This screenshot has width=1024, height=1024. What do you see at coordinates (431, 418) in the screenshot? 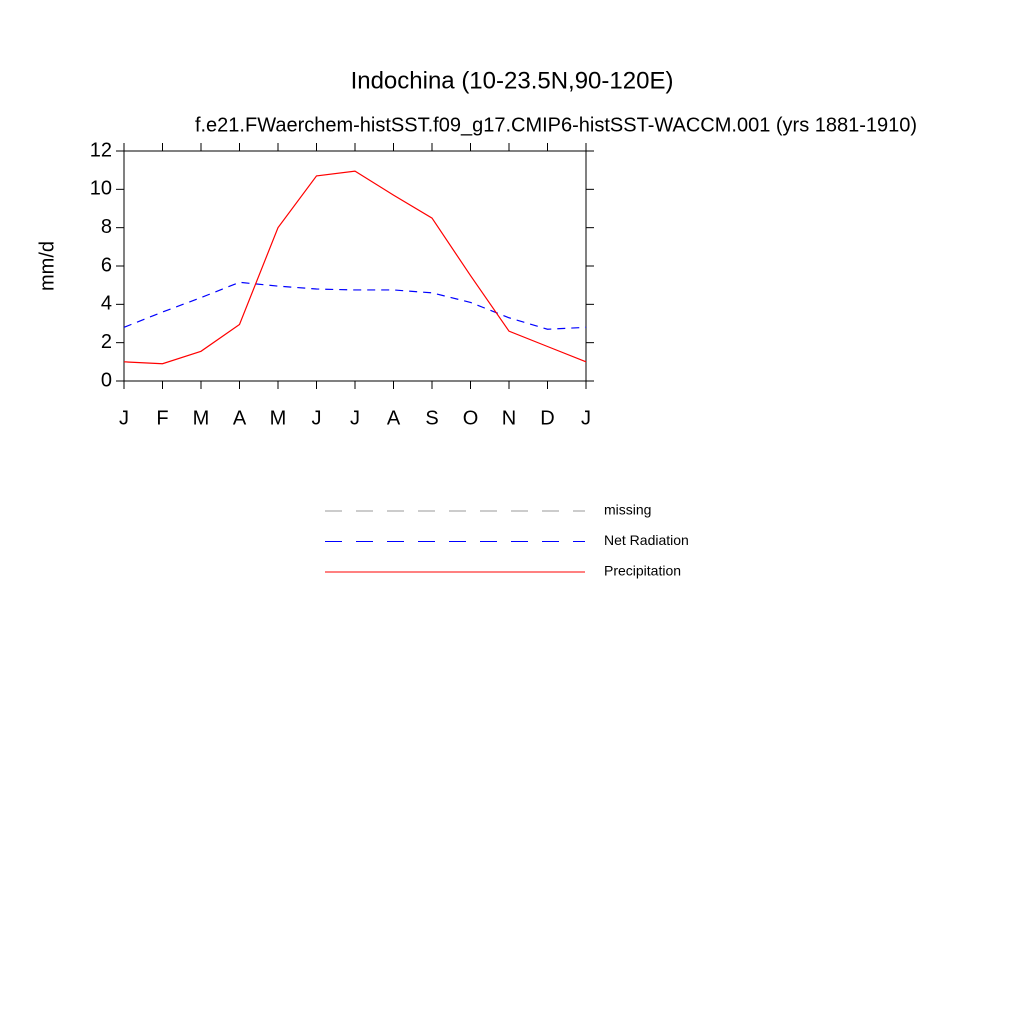
I see `x-tick-label: S` at bounding box center [431, 418].